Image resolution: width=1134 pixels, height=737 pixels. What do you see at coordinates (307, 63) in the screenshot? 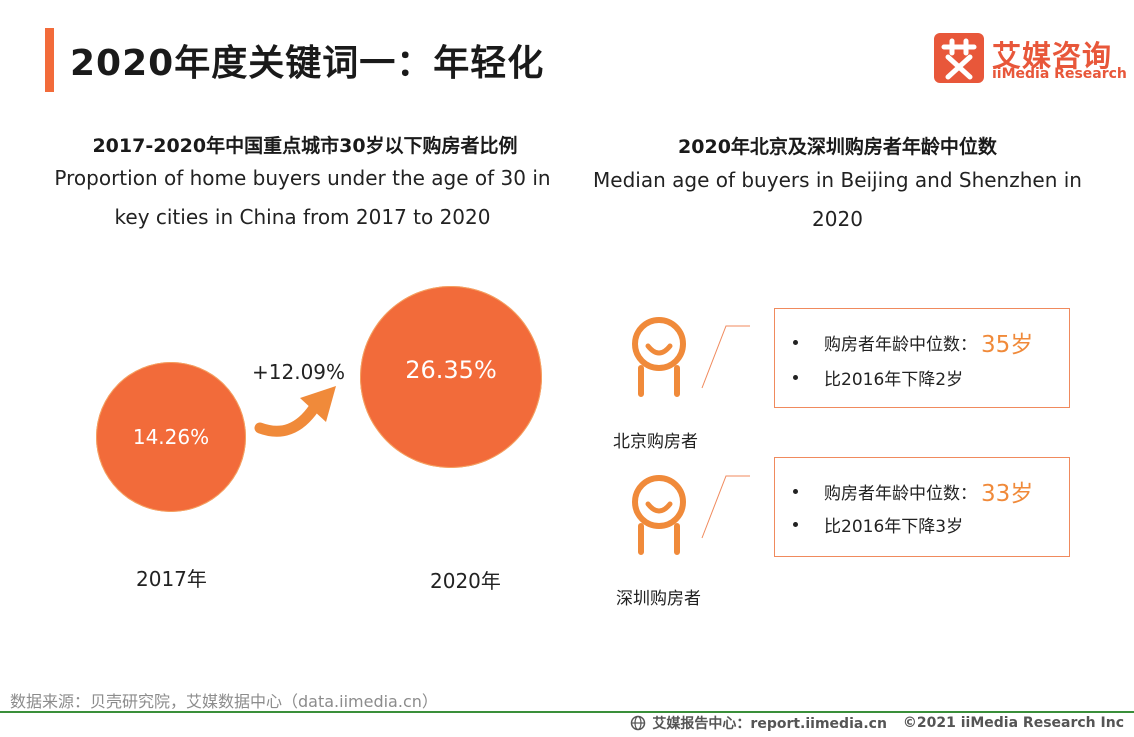
I see `page-title: 2020年度关键词一：年轻化` at bounding box center [307, 63].